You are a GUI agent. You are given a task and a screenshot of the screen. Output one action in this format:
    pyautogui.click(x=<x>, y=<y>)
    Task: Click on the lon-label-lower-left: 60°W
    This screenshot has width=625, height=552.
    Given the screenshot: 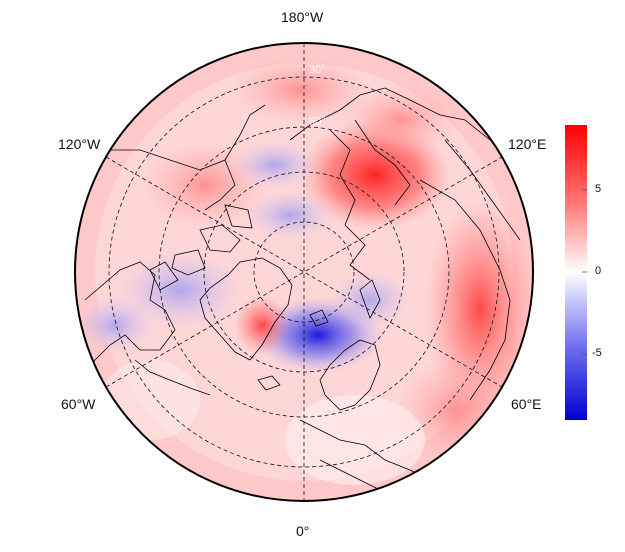 What is the action you would take?
    pyautogui.click(x=78, y=404)
    